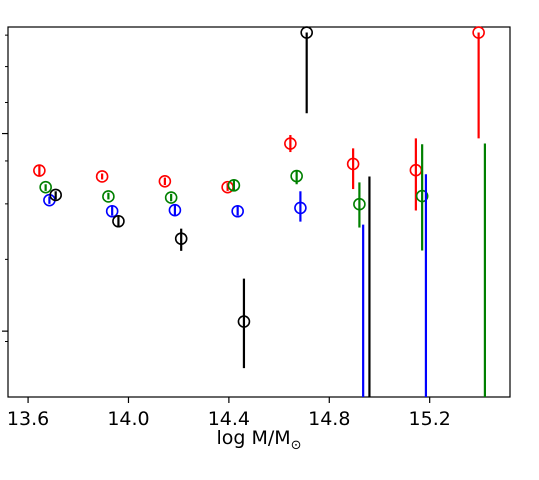 Image resolution: width=539 pixels, height=480 pixels. I want to click on x-axis-label: log M/M⊙, so click(258, 440).